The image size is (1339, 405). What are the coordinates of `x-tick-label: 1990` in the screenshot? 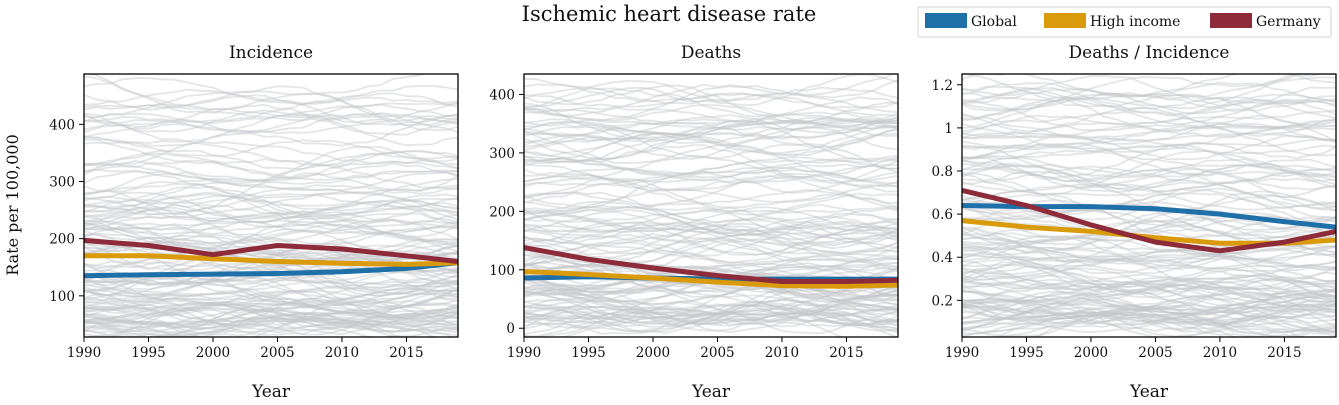 It's located at (962, 353).